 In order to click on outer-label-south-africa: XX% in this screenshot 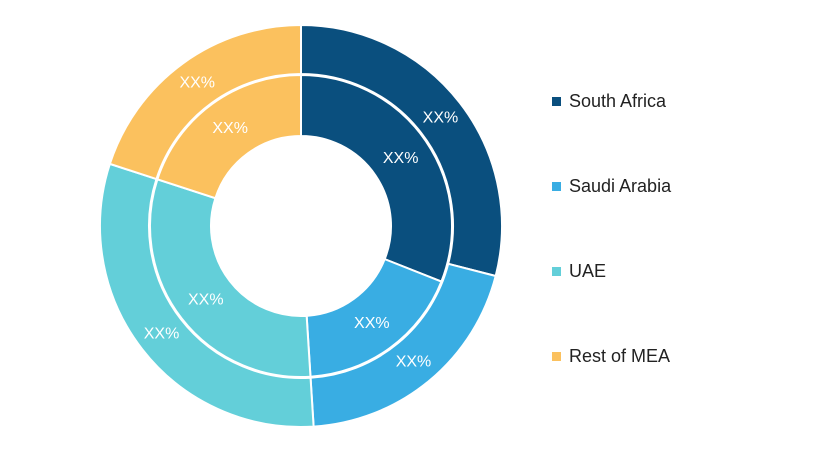, I will do `click(441, 117)`.